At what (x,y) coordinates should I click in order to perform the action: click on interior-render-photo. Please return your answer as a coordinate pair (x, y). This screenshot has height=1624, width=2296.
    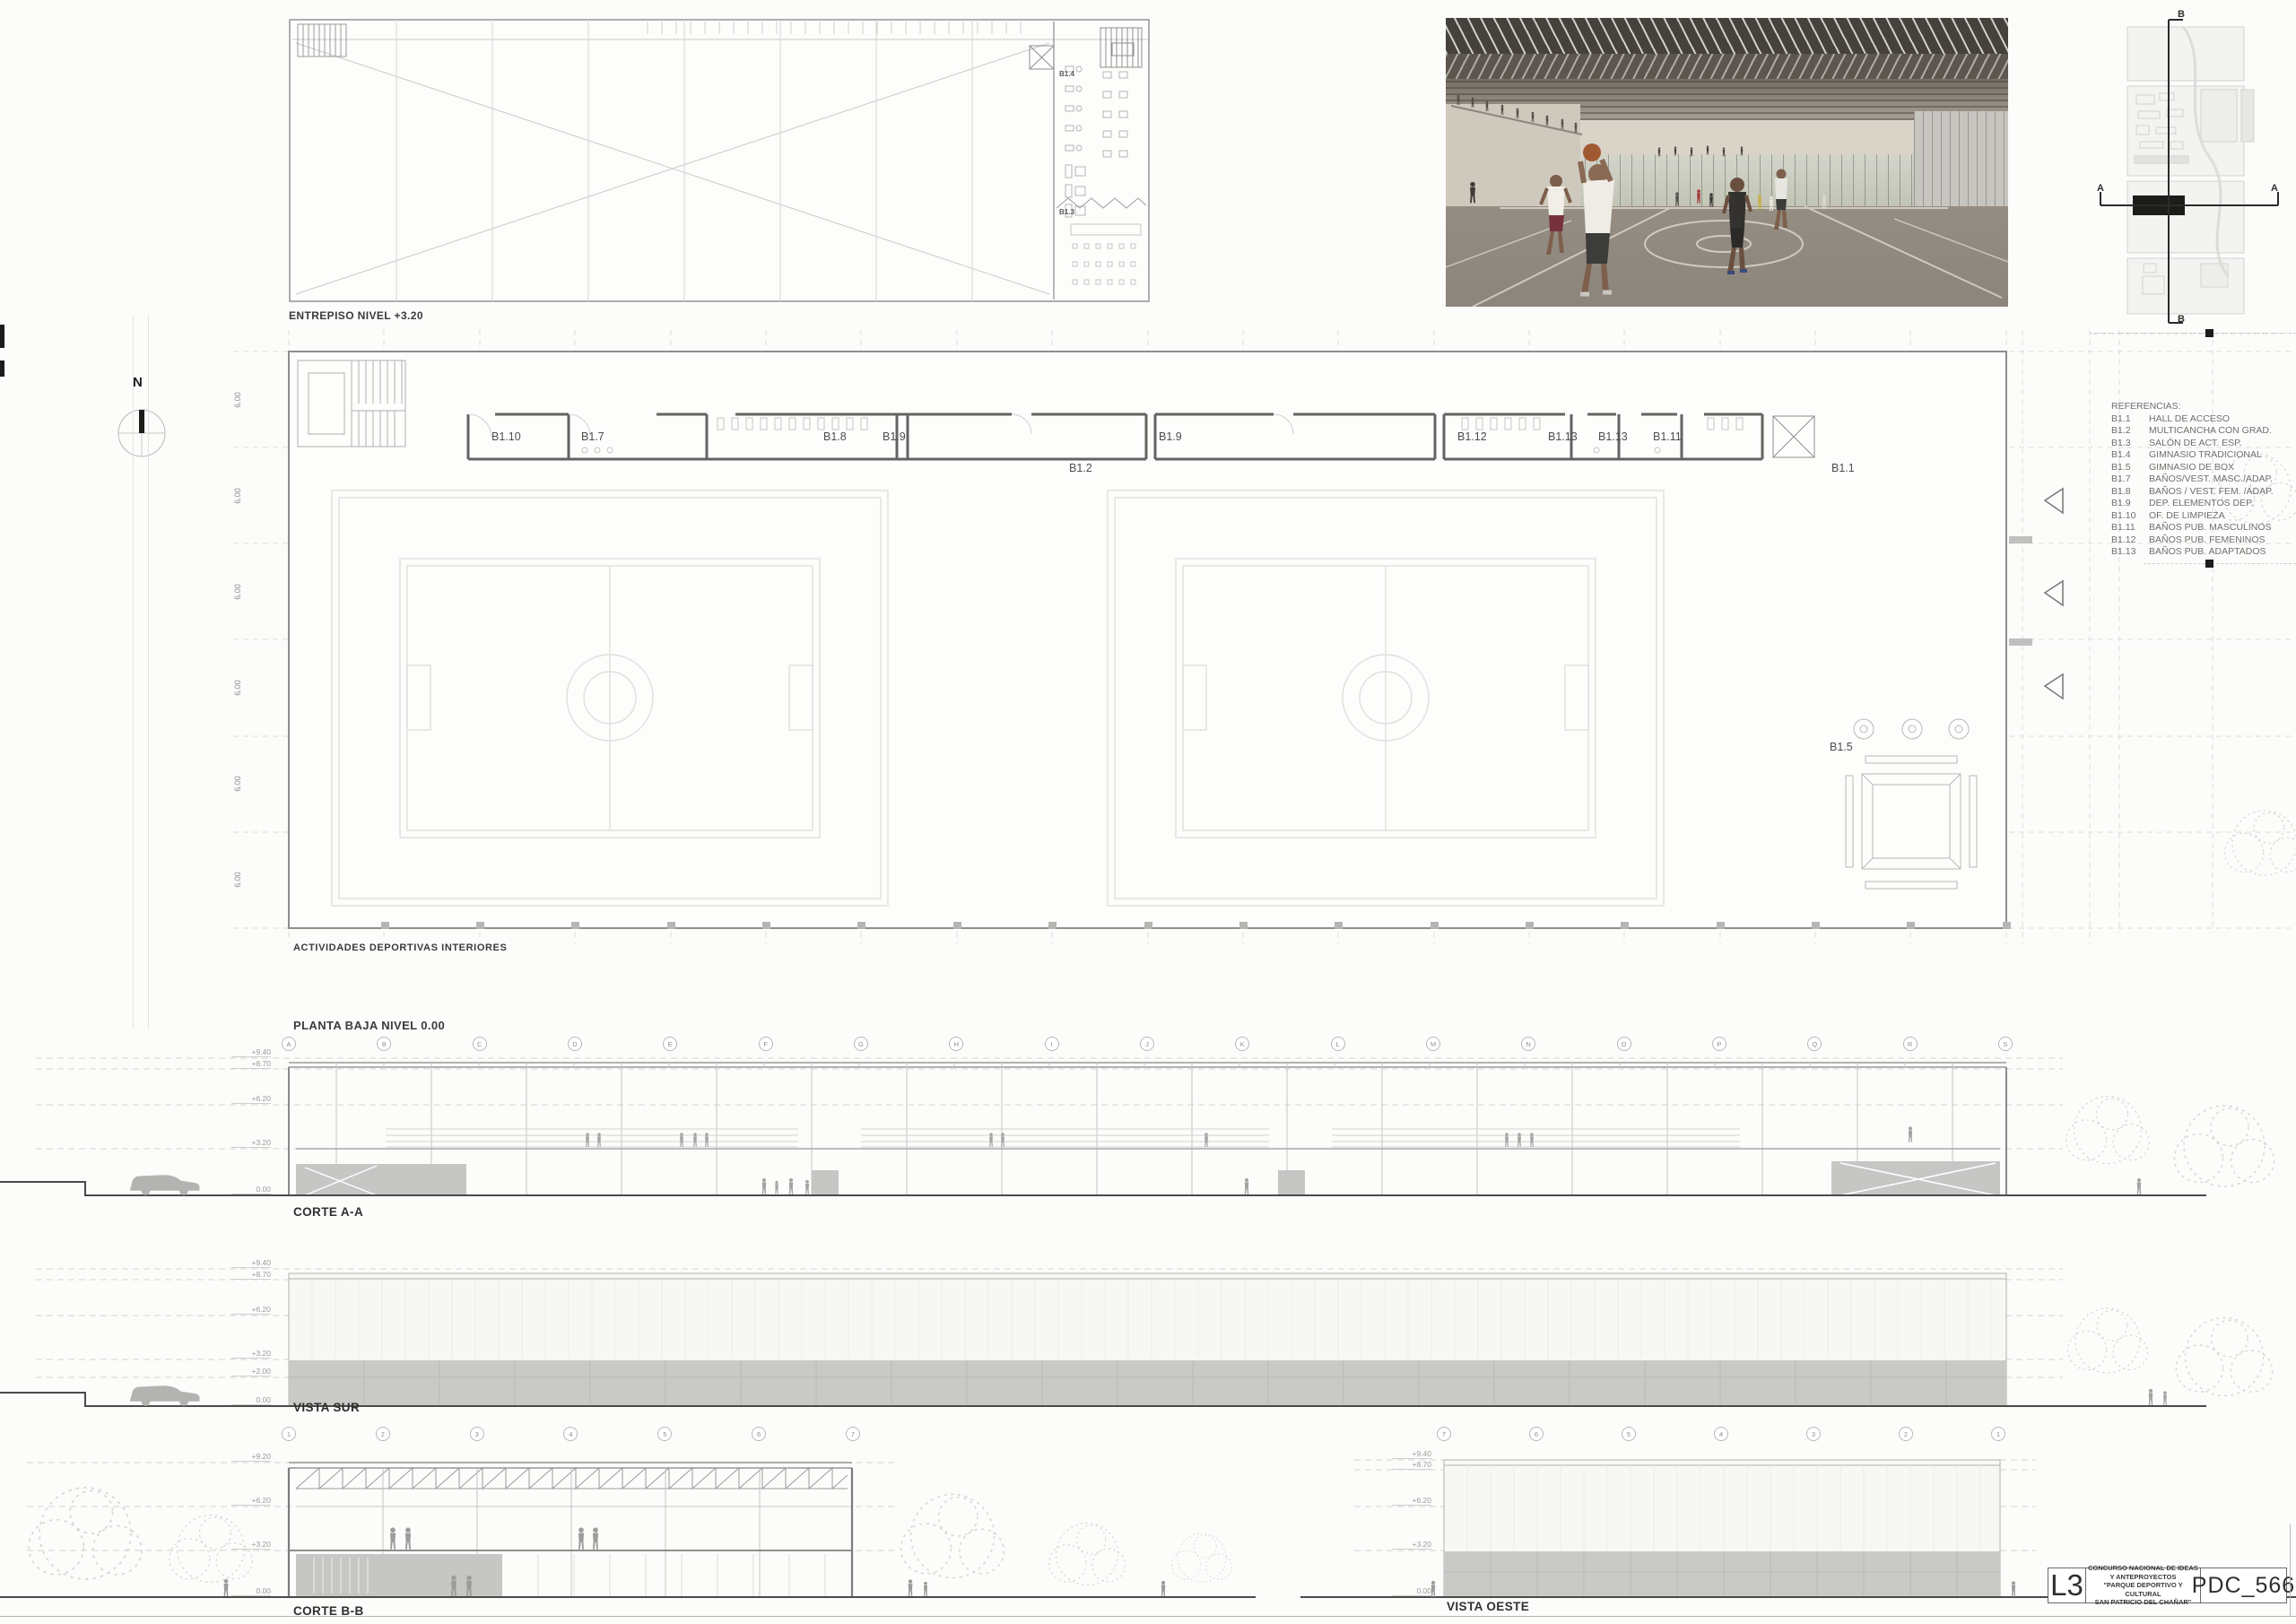
    Looking at the image, I should click on (1727, 162).